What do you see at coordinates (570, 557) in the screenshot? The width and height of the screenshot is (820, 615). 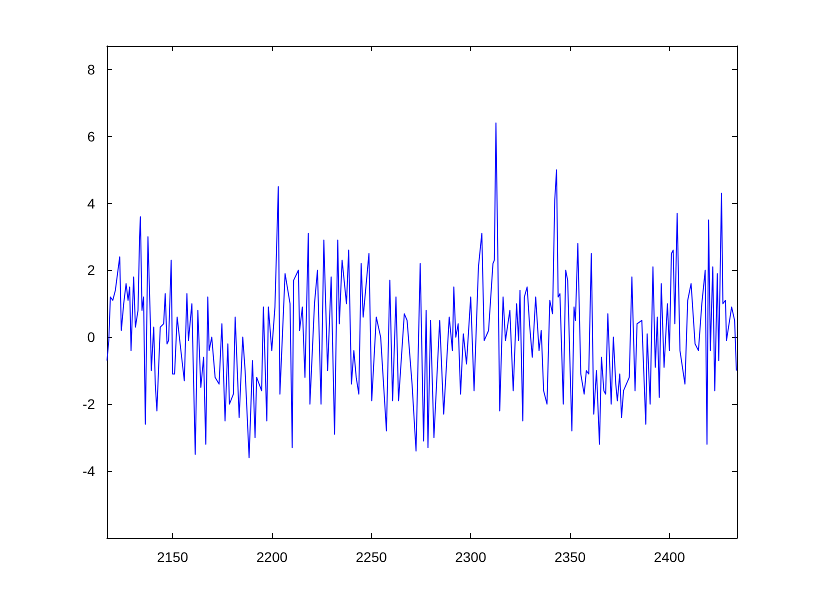 I see `x-tick-label: 2350` at bounding box center [570, 557].